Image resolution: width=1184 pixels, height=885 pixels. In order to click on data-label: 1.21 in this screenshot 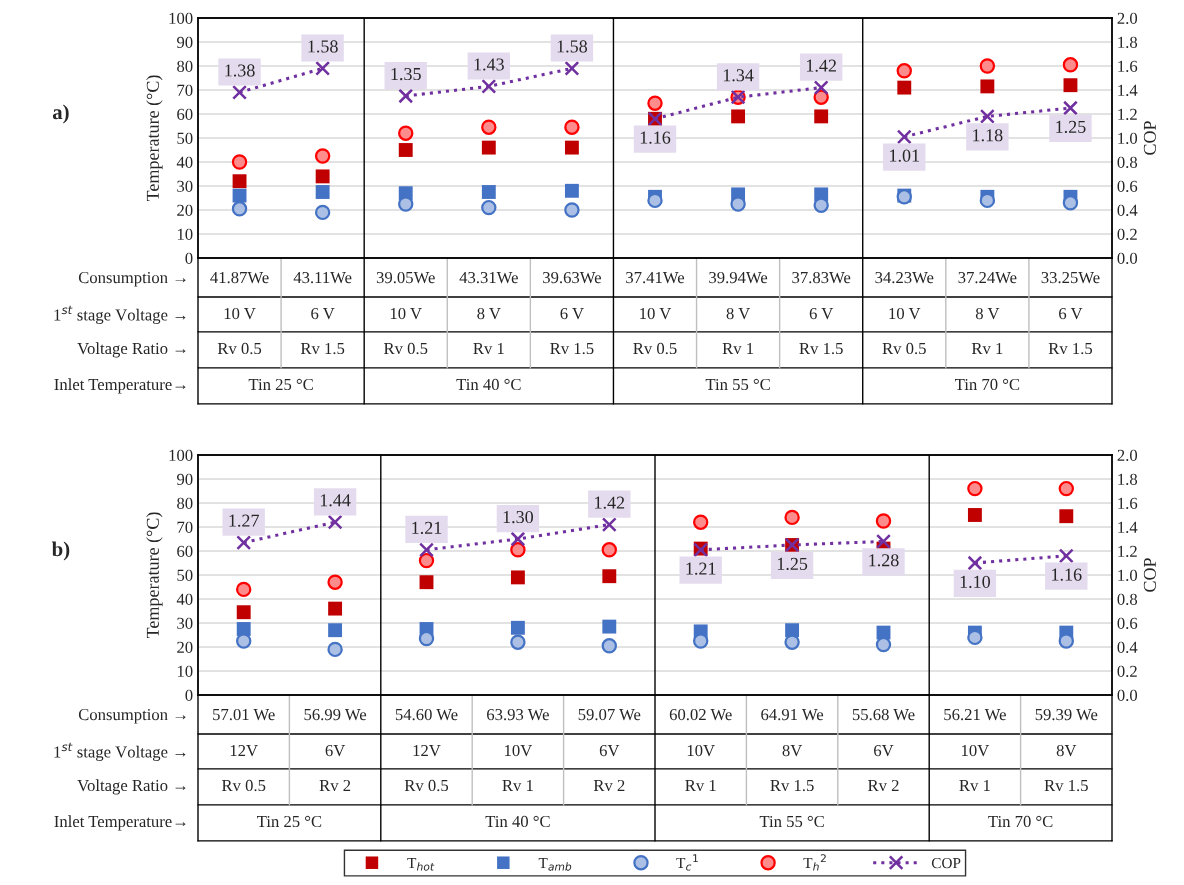, I will do `click(701, 568)`.